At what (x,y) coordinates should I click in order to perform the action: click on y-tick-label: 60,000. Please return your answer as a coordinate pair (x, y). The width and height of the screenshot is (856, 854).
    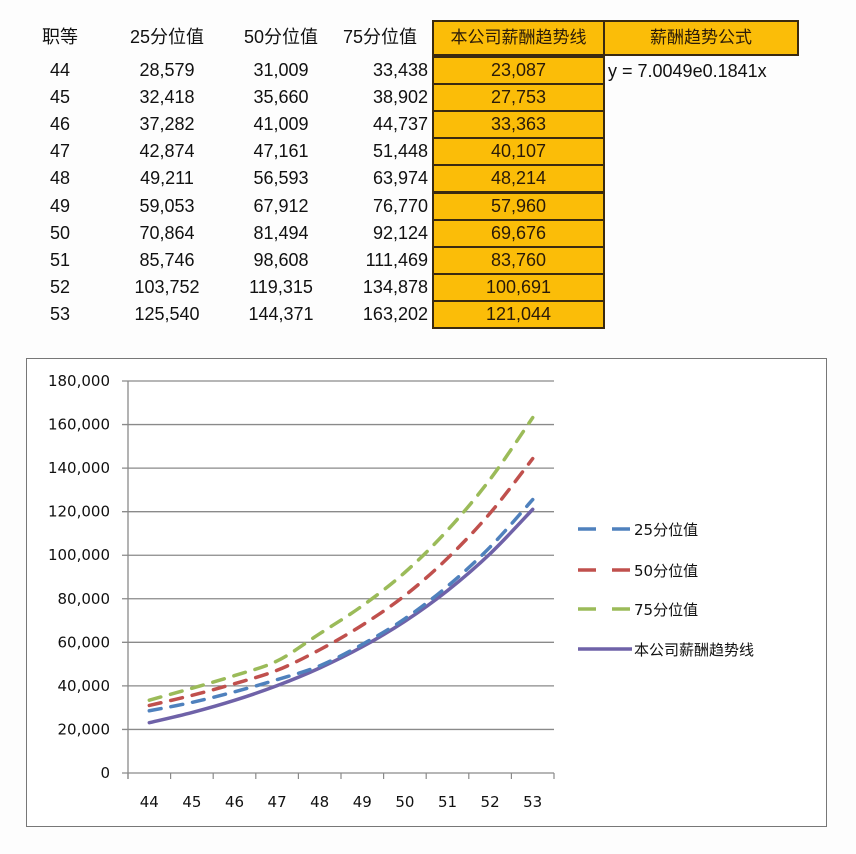
    Looking at the image, I should click on (84, 642).